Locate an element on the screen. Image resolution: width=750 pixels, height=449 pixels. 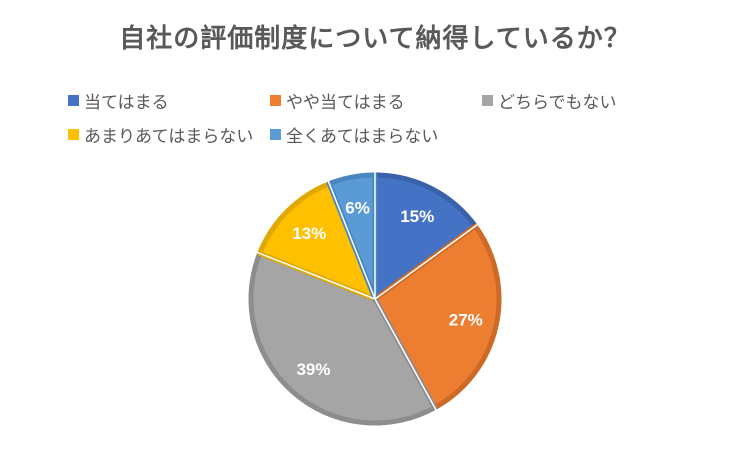
legend-item-3: あまりあてはまらない is located at coordinates (160, 134).